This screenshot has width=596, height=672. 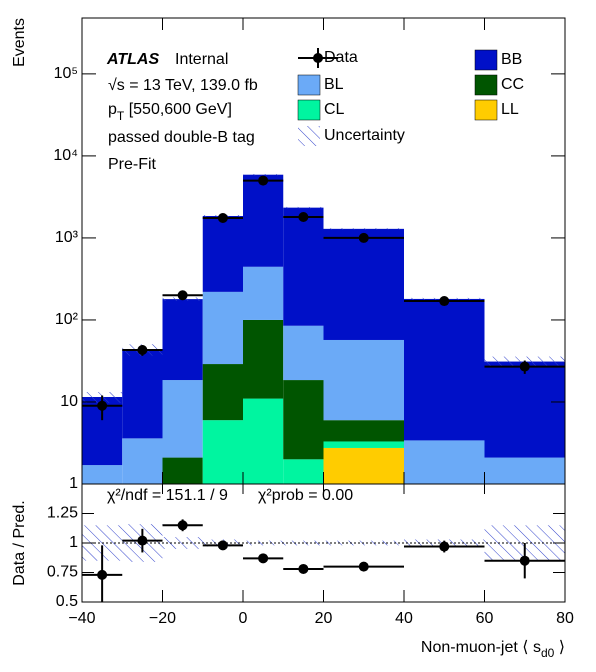 What do you see at coordinates (512, 84) in the screenshot?
I see `legend-label: CC` at bounding box center [512, 84].